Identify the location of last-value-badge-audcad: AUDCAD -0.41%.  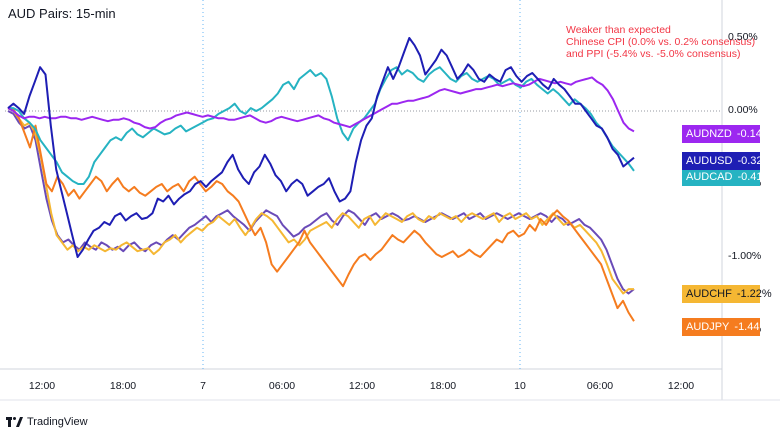
(727, 177).